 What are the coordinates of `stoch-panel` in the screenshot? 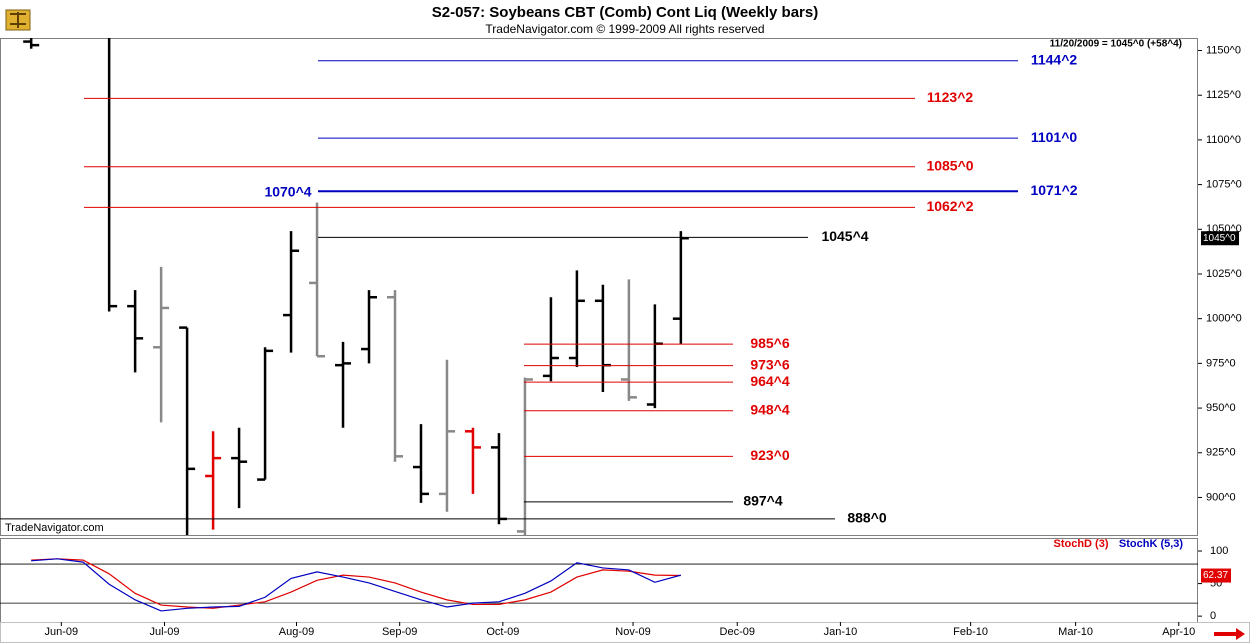 It's located at (599, 580).